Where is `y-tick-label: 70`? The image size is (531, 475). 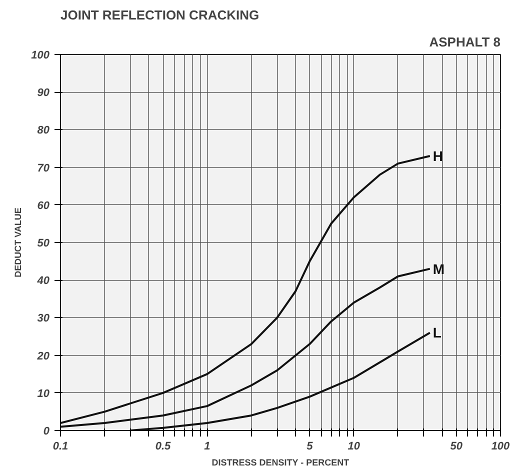 y-tick-label: 70 is located at coordinates (43, 168).